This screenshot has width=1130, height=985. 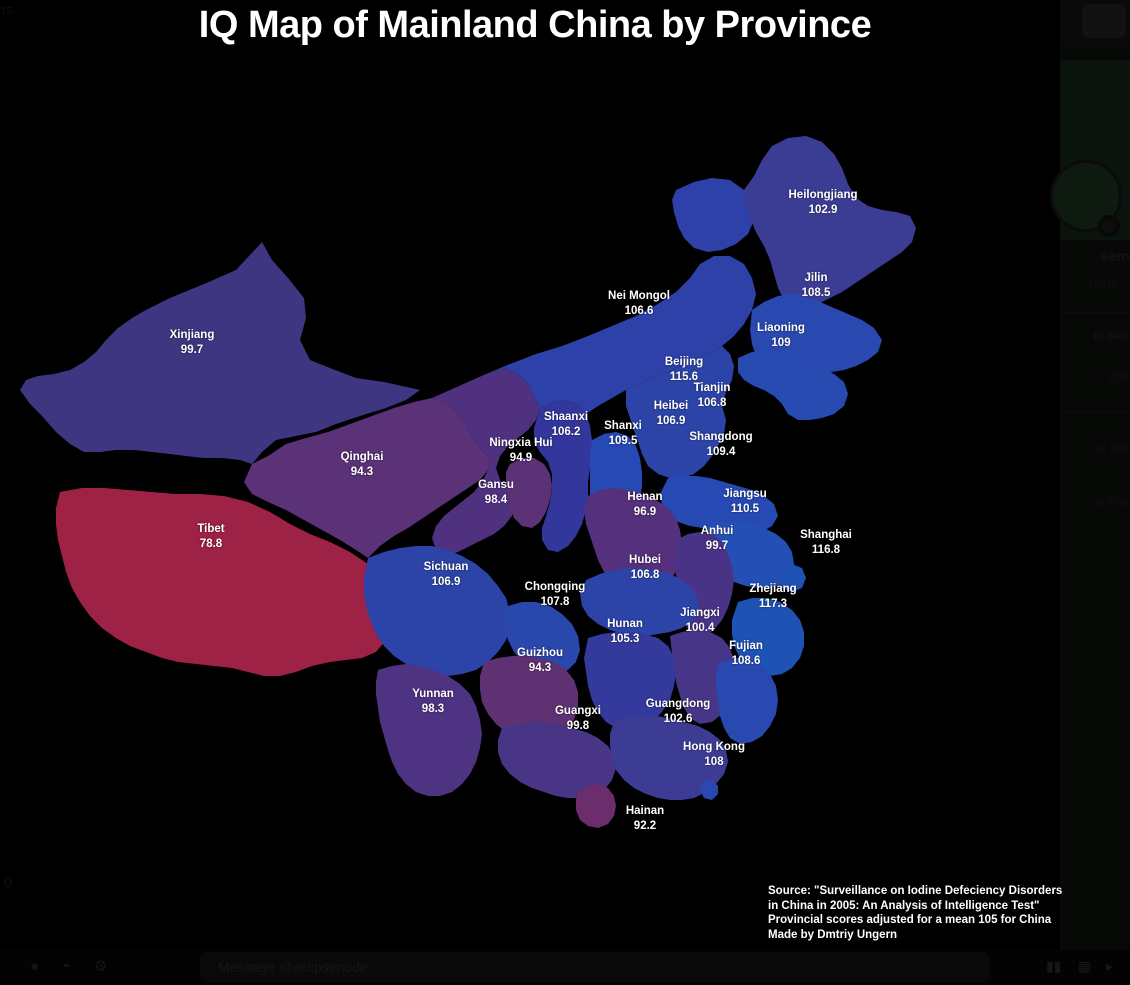 I want to click on gif-icon: ▸, so click(x=1110, y=966).